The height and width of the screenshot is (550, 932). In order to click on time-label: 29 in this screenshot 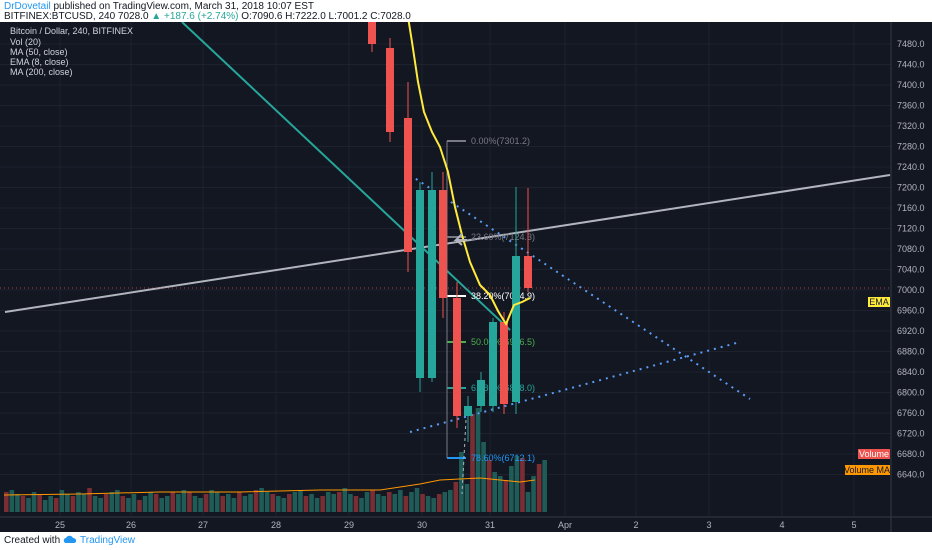, I will do `click(349, 525)`.